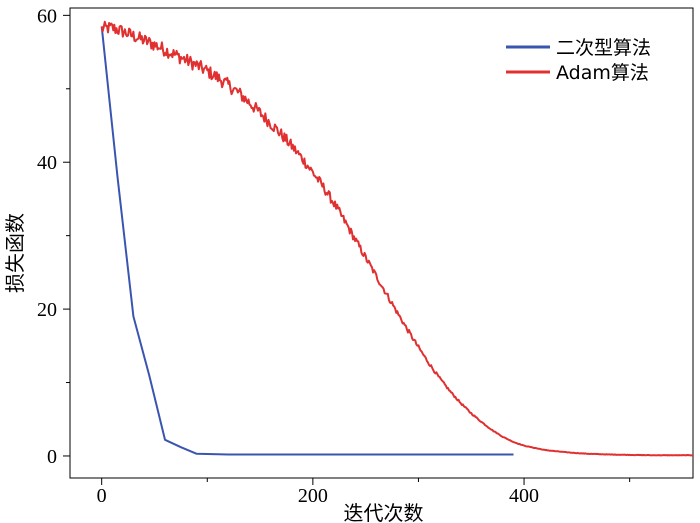  What do you see at coordinates (15, 253) in the screenshot?
I see `y-axis-label: 损失函数` at bounding box center [15, 253].